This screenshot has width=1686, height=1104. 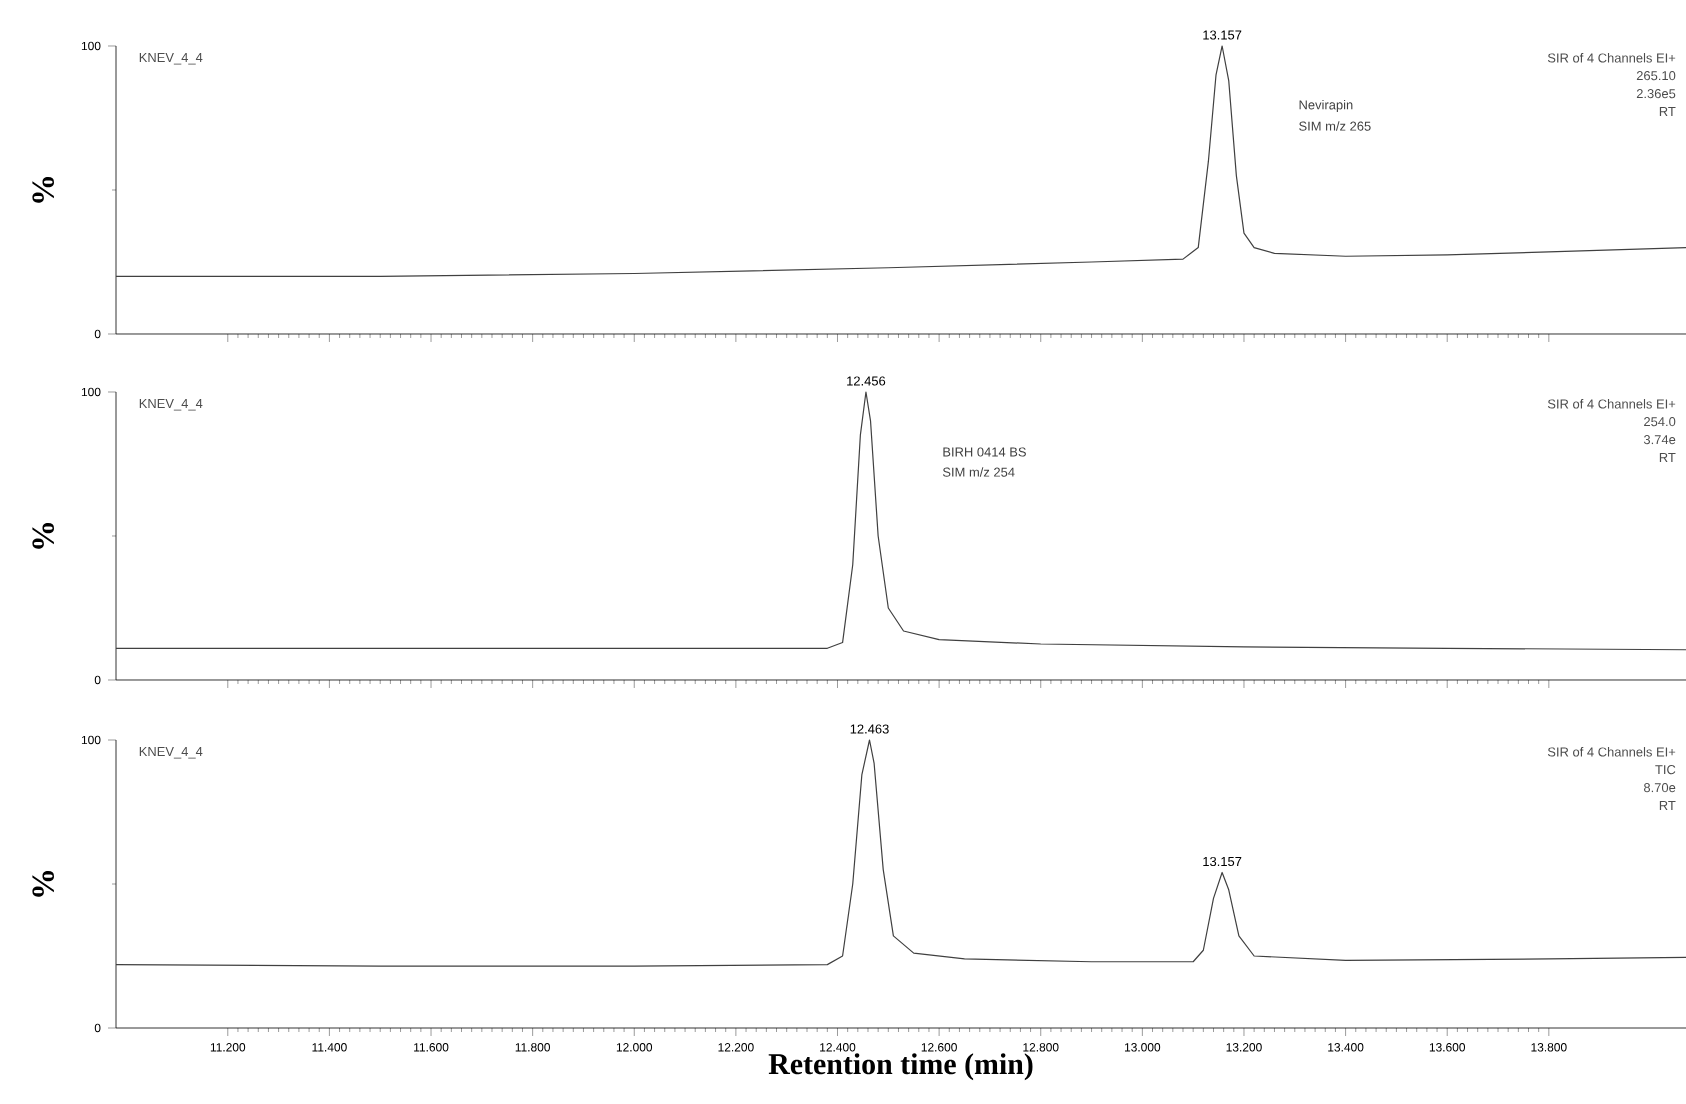 I want to click on x-axis-title: Retention time (min), so click(x=900, y=1067).